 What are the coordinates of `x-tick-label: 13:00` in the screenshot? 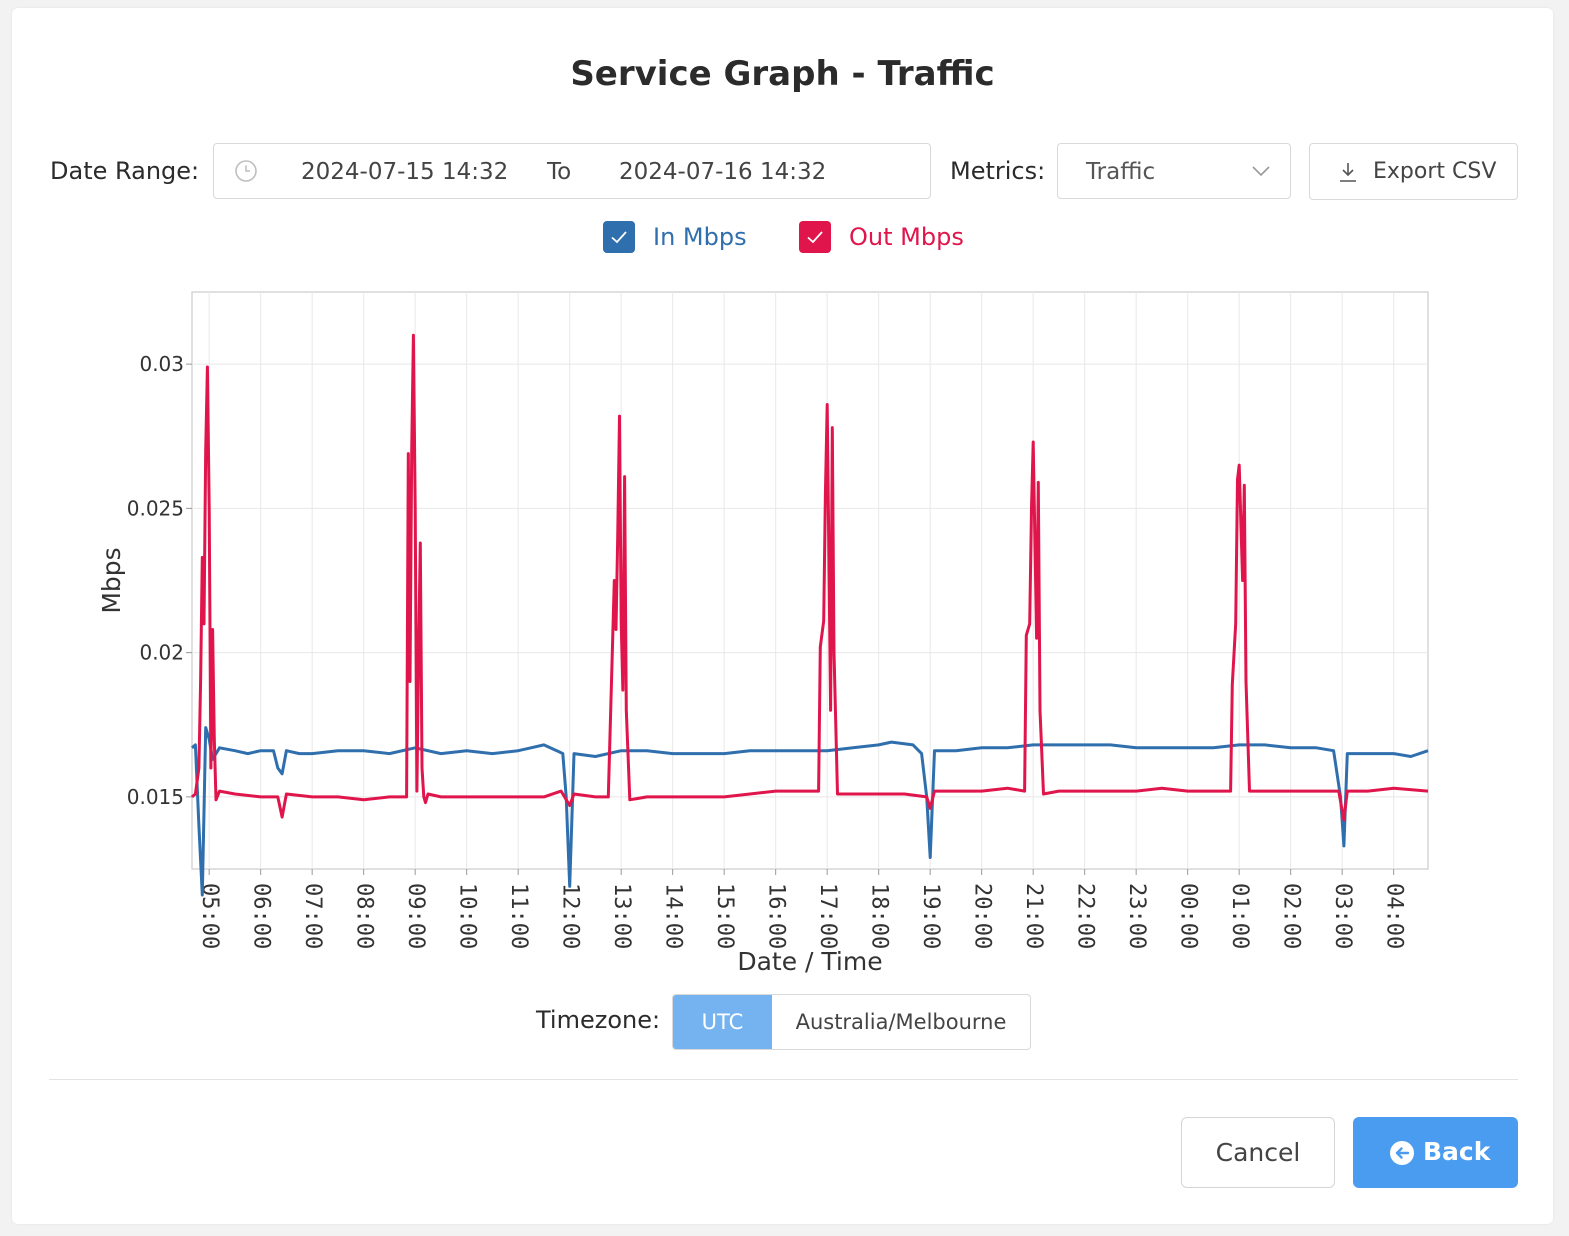 It's located at (621, 916).